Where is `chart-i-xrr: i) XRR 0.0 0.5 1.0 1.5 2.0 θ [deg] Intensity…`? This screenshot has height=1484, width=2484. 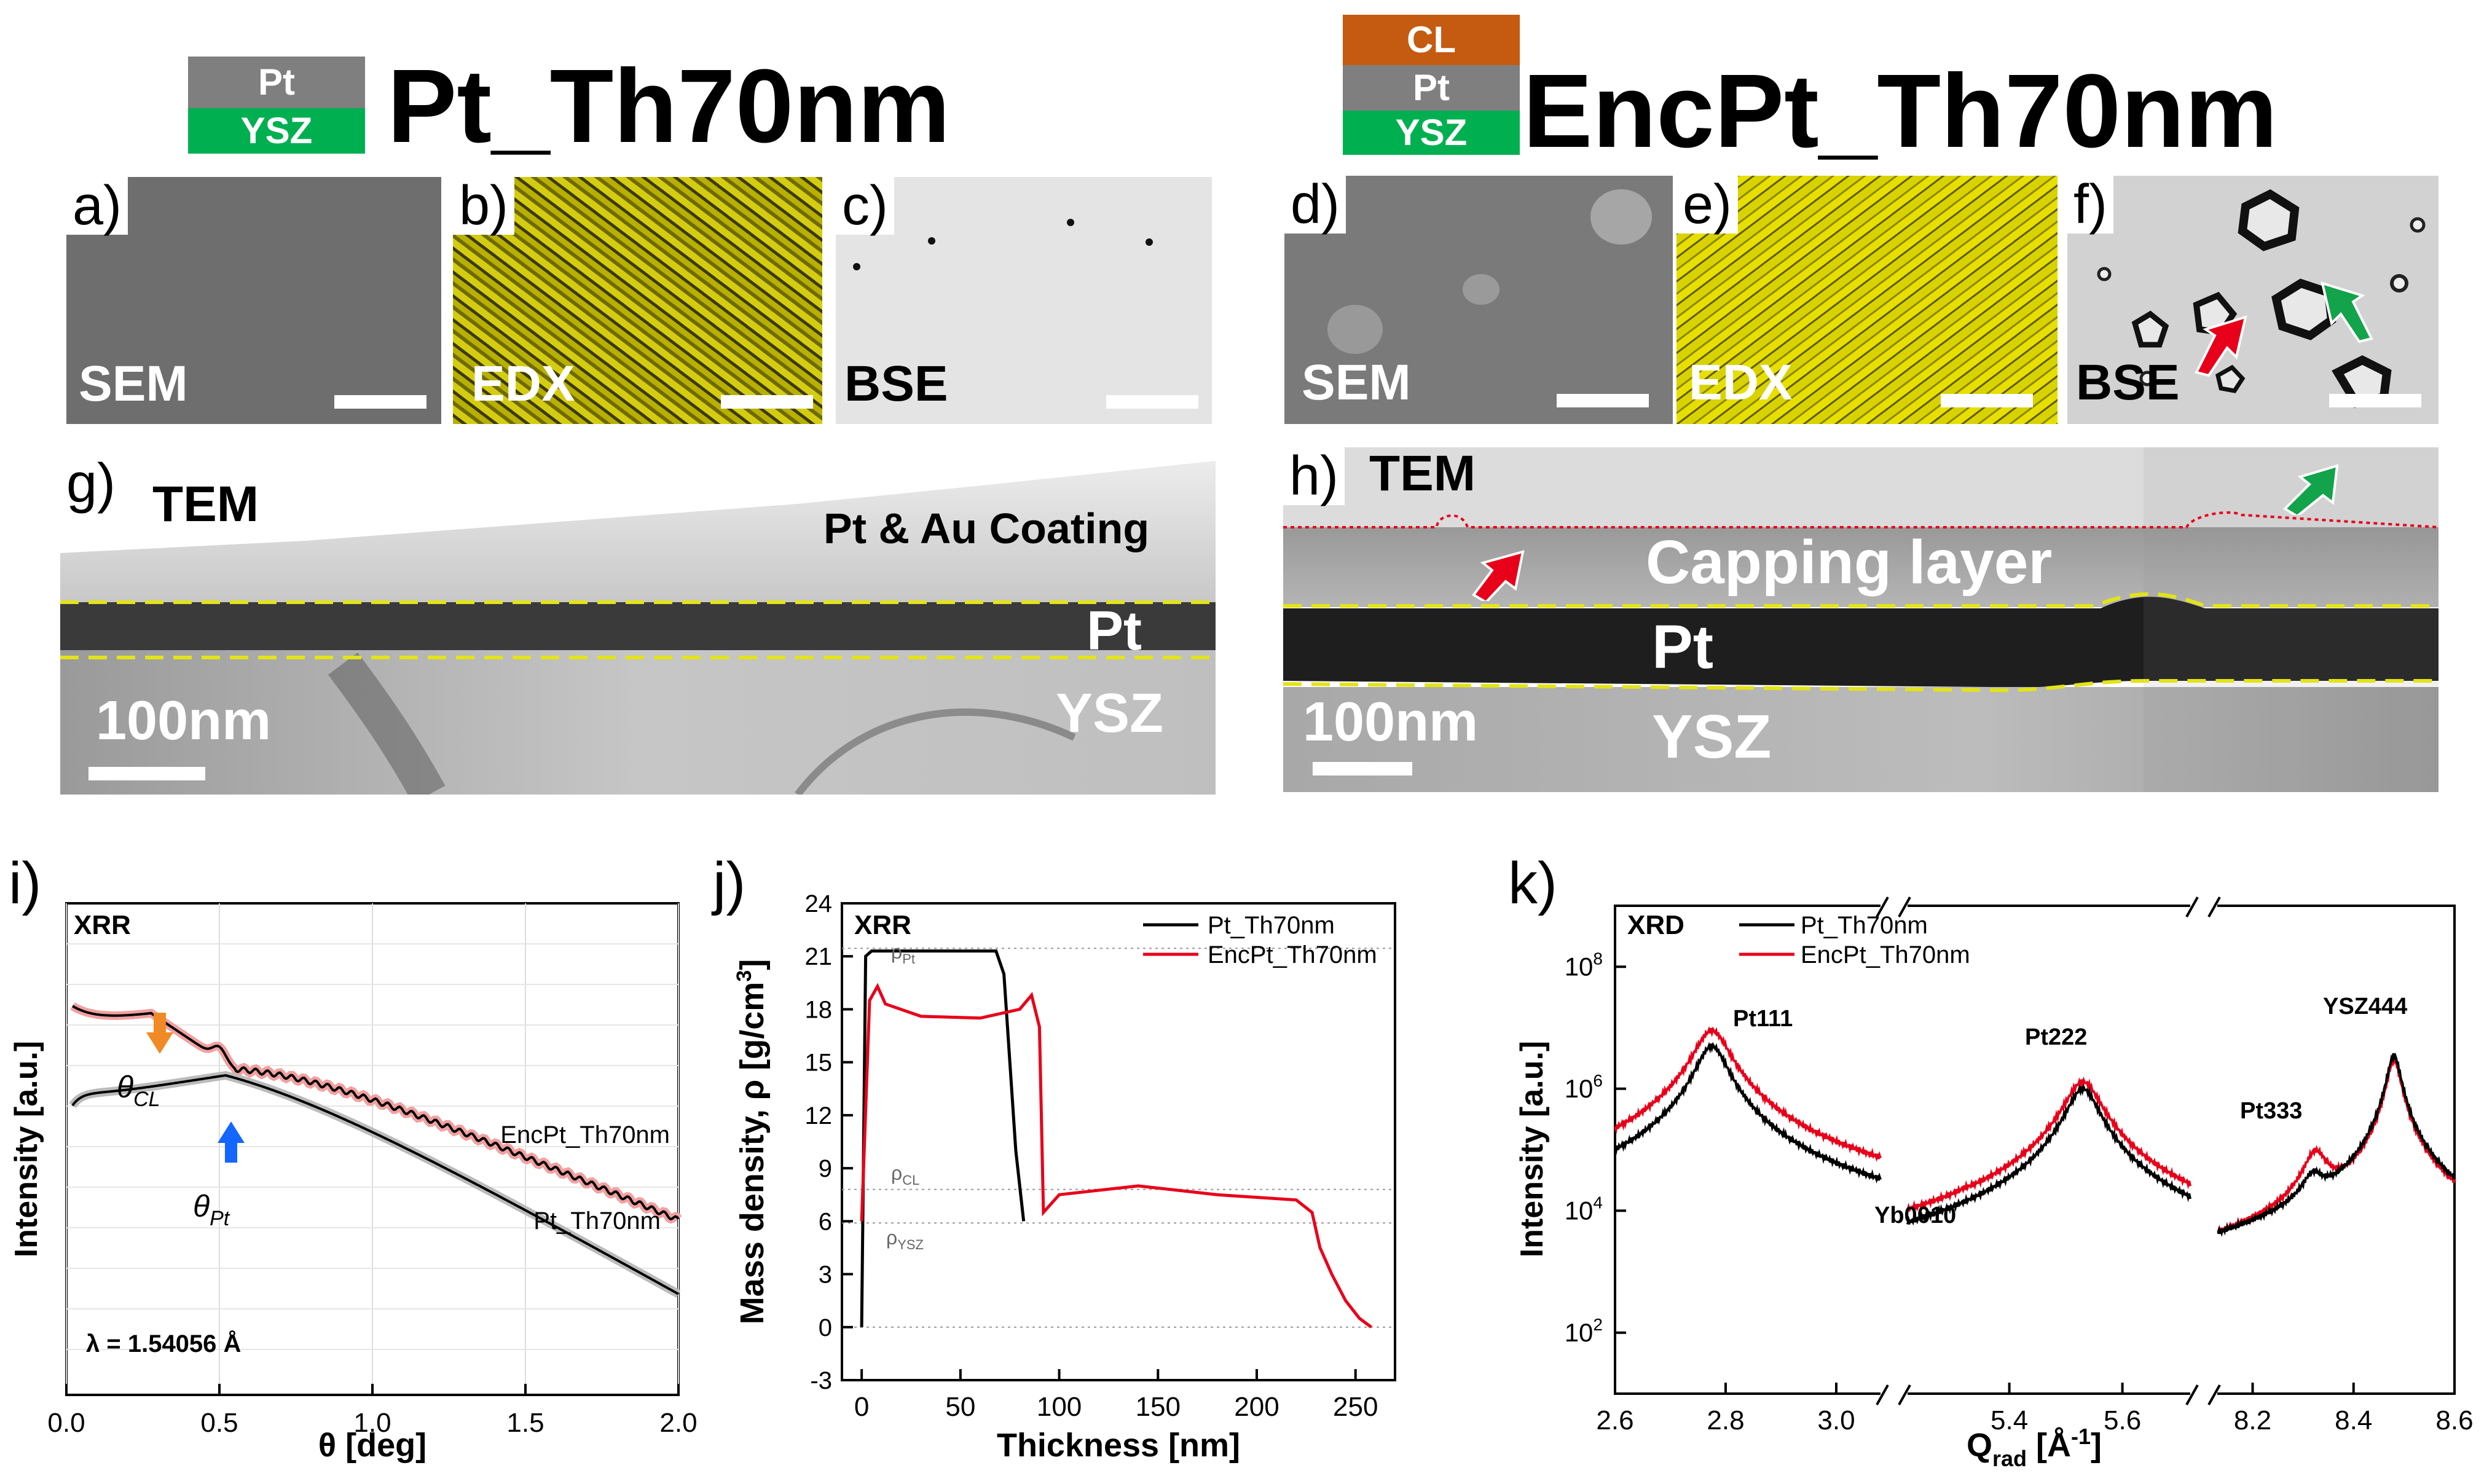
chart-i-xrr: i) XRR 0.0 0.5 1.0 1.5 2.0 θ [deg] Intensity… is located at coordinates (353, 1157).